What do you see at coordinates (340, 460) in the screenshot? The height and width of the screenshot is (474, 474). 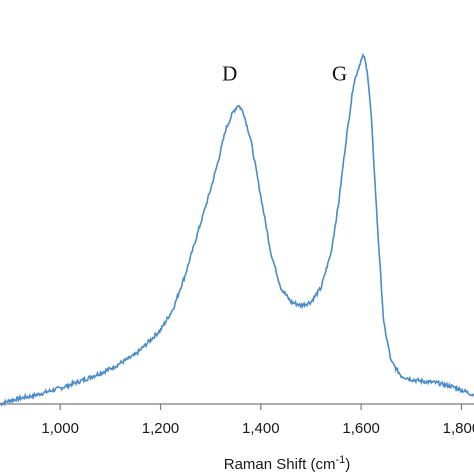 I see `x-axis-title-superscript: -1` at bounding box center [340, 460].